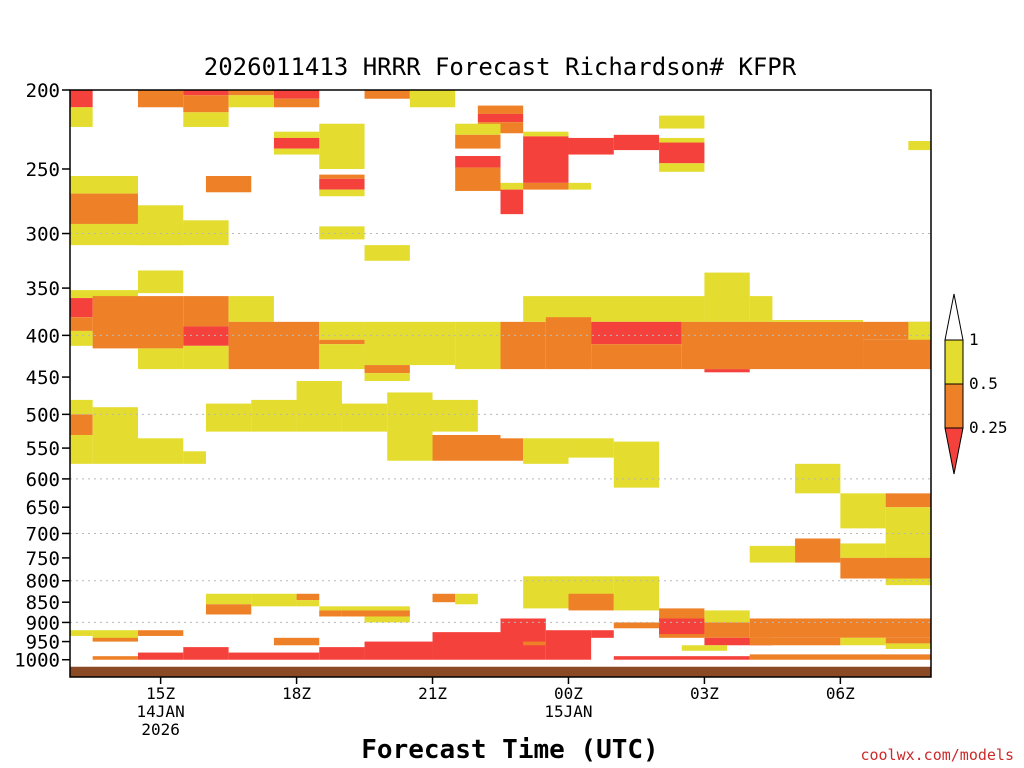  What do you see at coordinates (43, 534) in the screenshot?
I see `y-tick-label: 700` at bounding box center [43, 534].